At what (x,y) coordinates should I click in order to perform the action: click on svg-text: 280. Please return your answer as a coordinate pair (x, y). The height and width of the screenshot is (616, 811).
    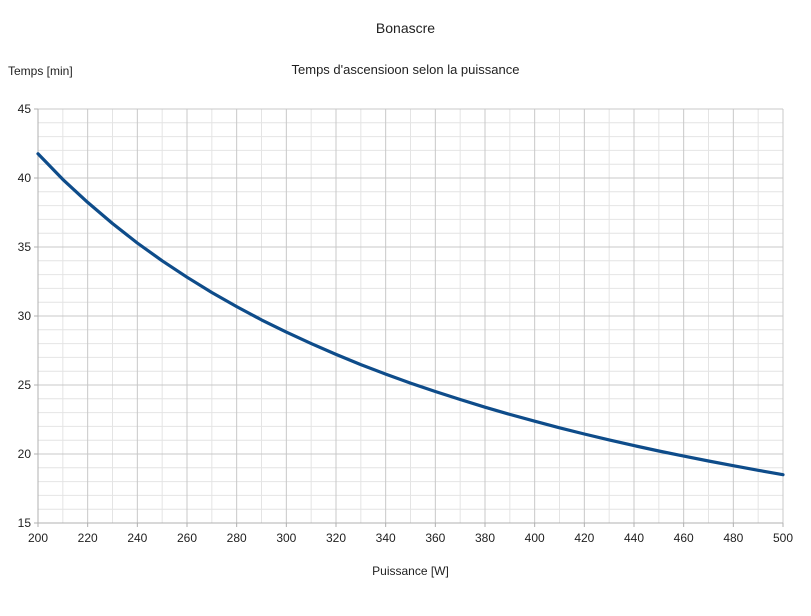
    Looking at the image, I should click on (237, 538).